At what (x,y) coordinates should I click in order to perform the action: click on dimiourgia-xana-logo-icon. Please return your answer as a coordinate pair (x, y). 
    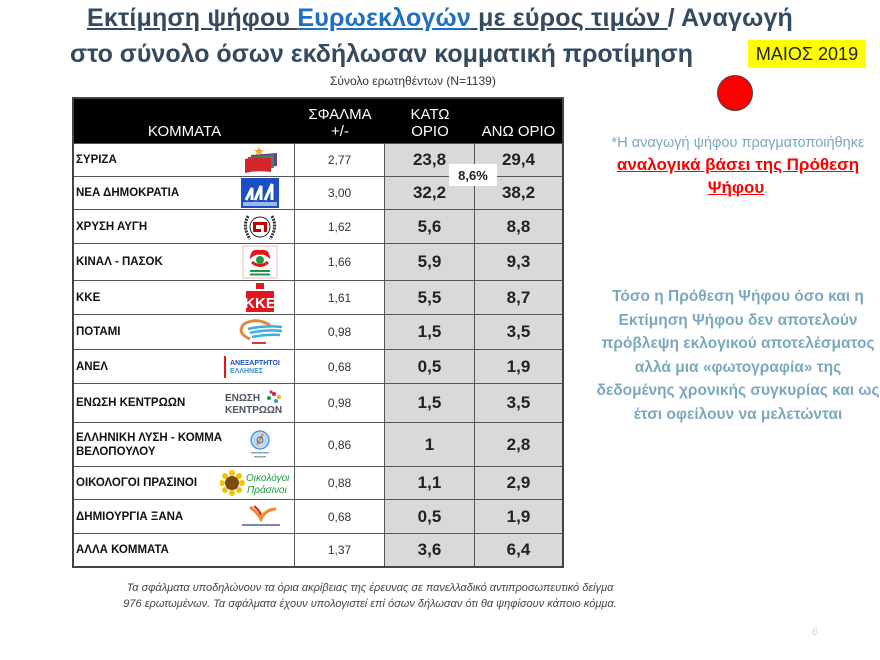
    Looking at the image, I should click on (261, 517).